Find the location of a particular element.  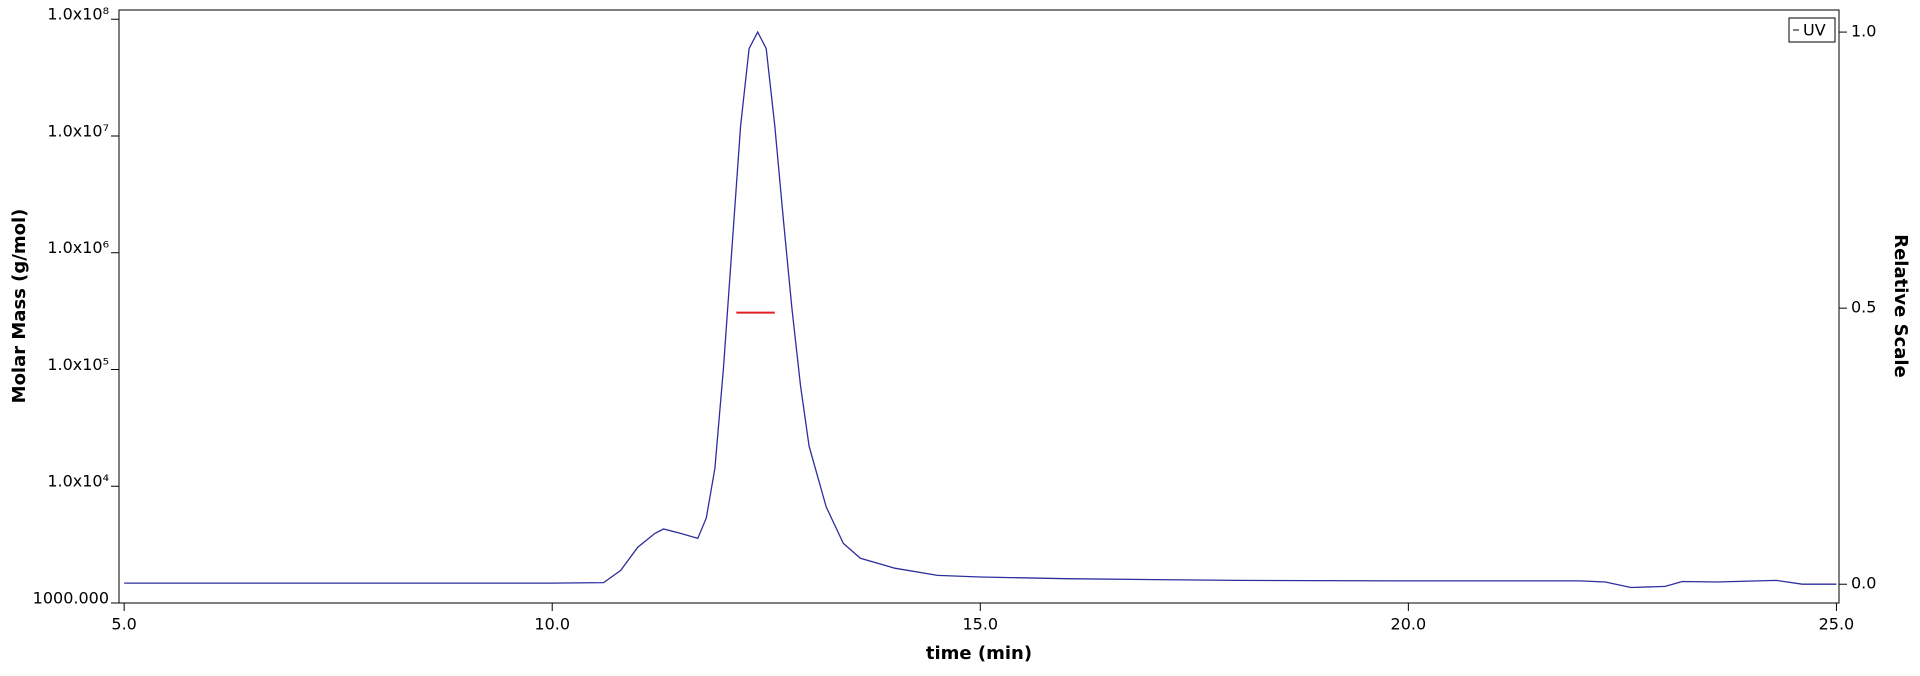

y-tick-label: 1.0x10⁷ is located at coordinates (78, 130).